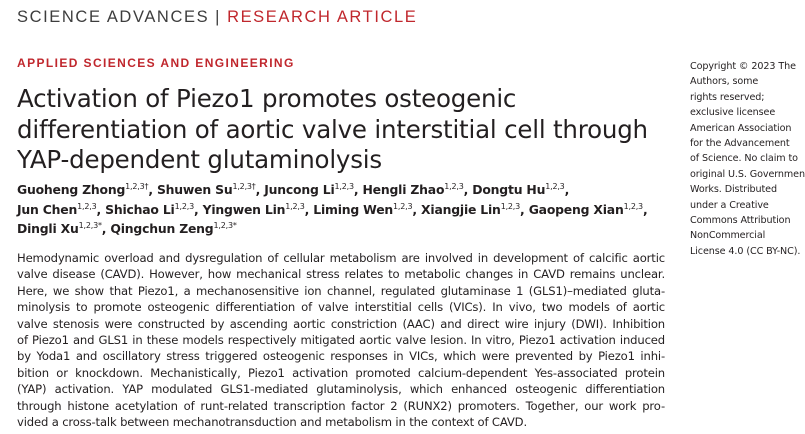 The image size is (805, 434). I want to click on author-name: Xiangjie Lin, so click(461, 209).